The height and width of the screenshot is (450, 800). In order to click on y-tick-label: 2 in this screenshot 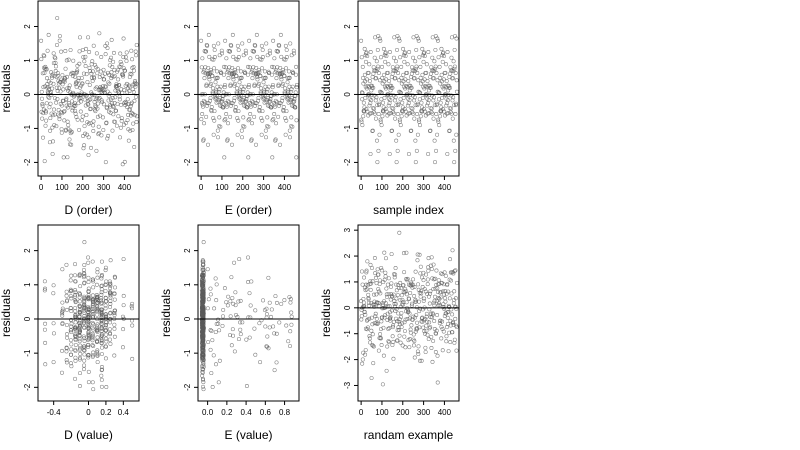, I will do `click(187, 26)`.